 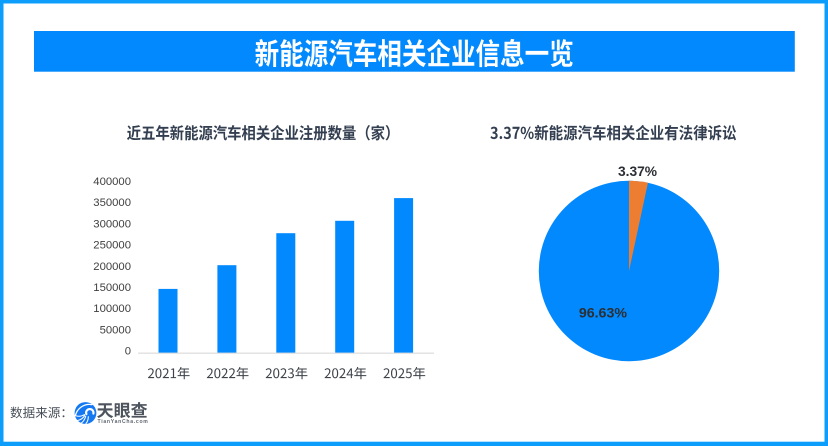 I want to click on svg-text: 100000, so click(x=112, y=309).